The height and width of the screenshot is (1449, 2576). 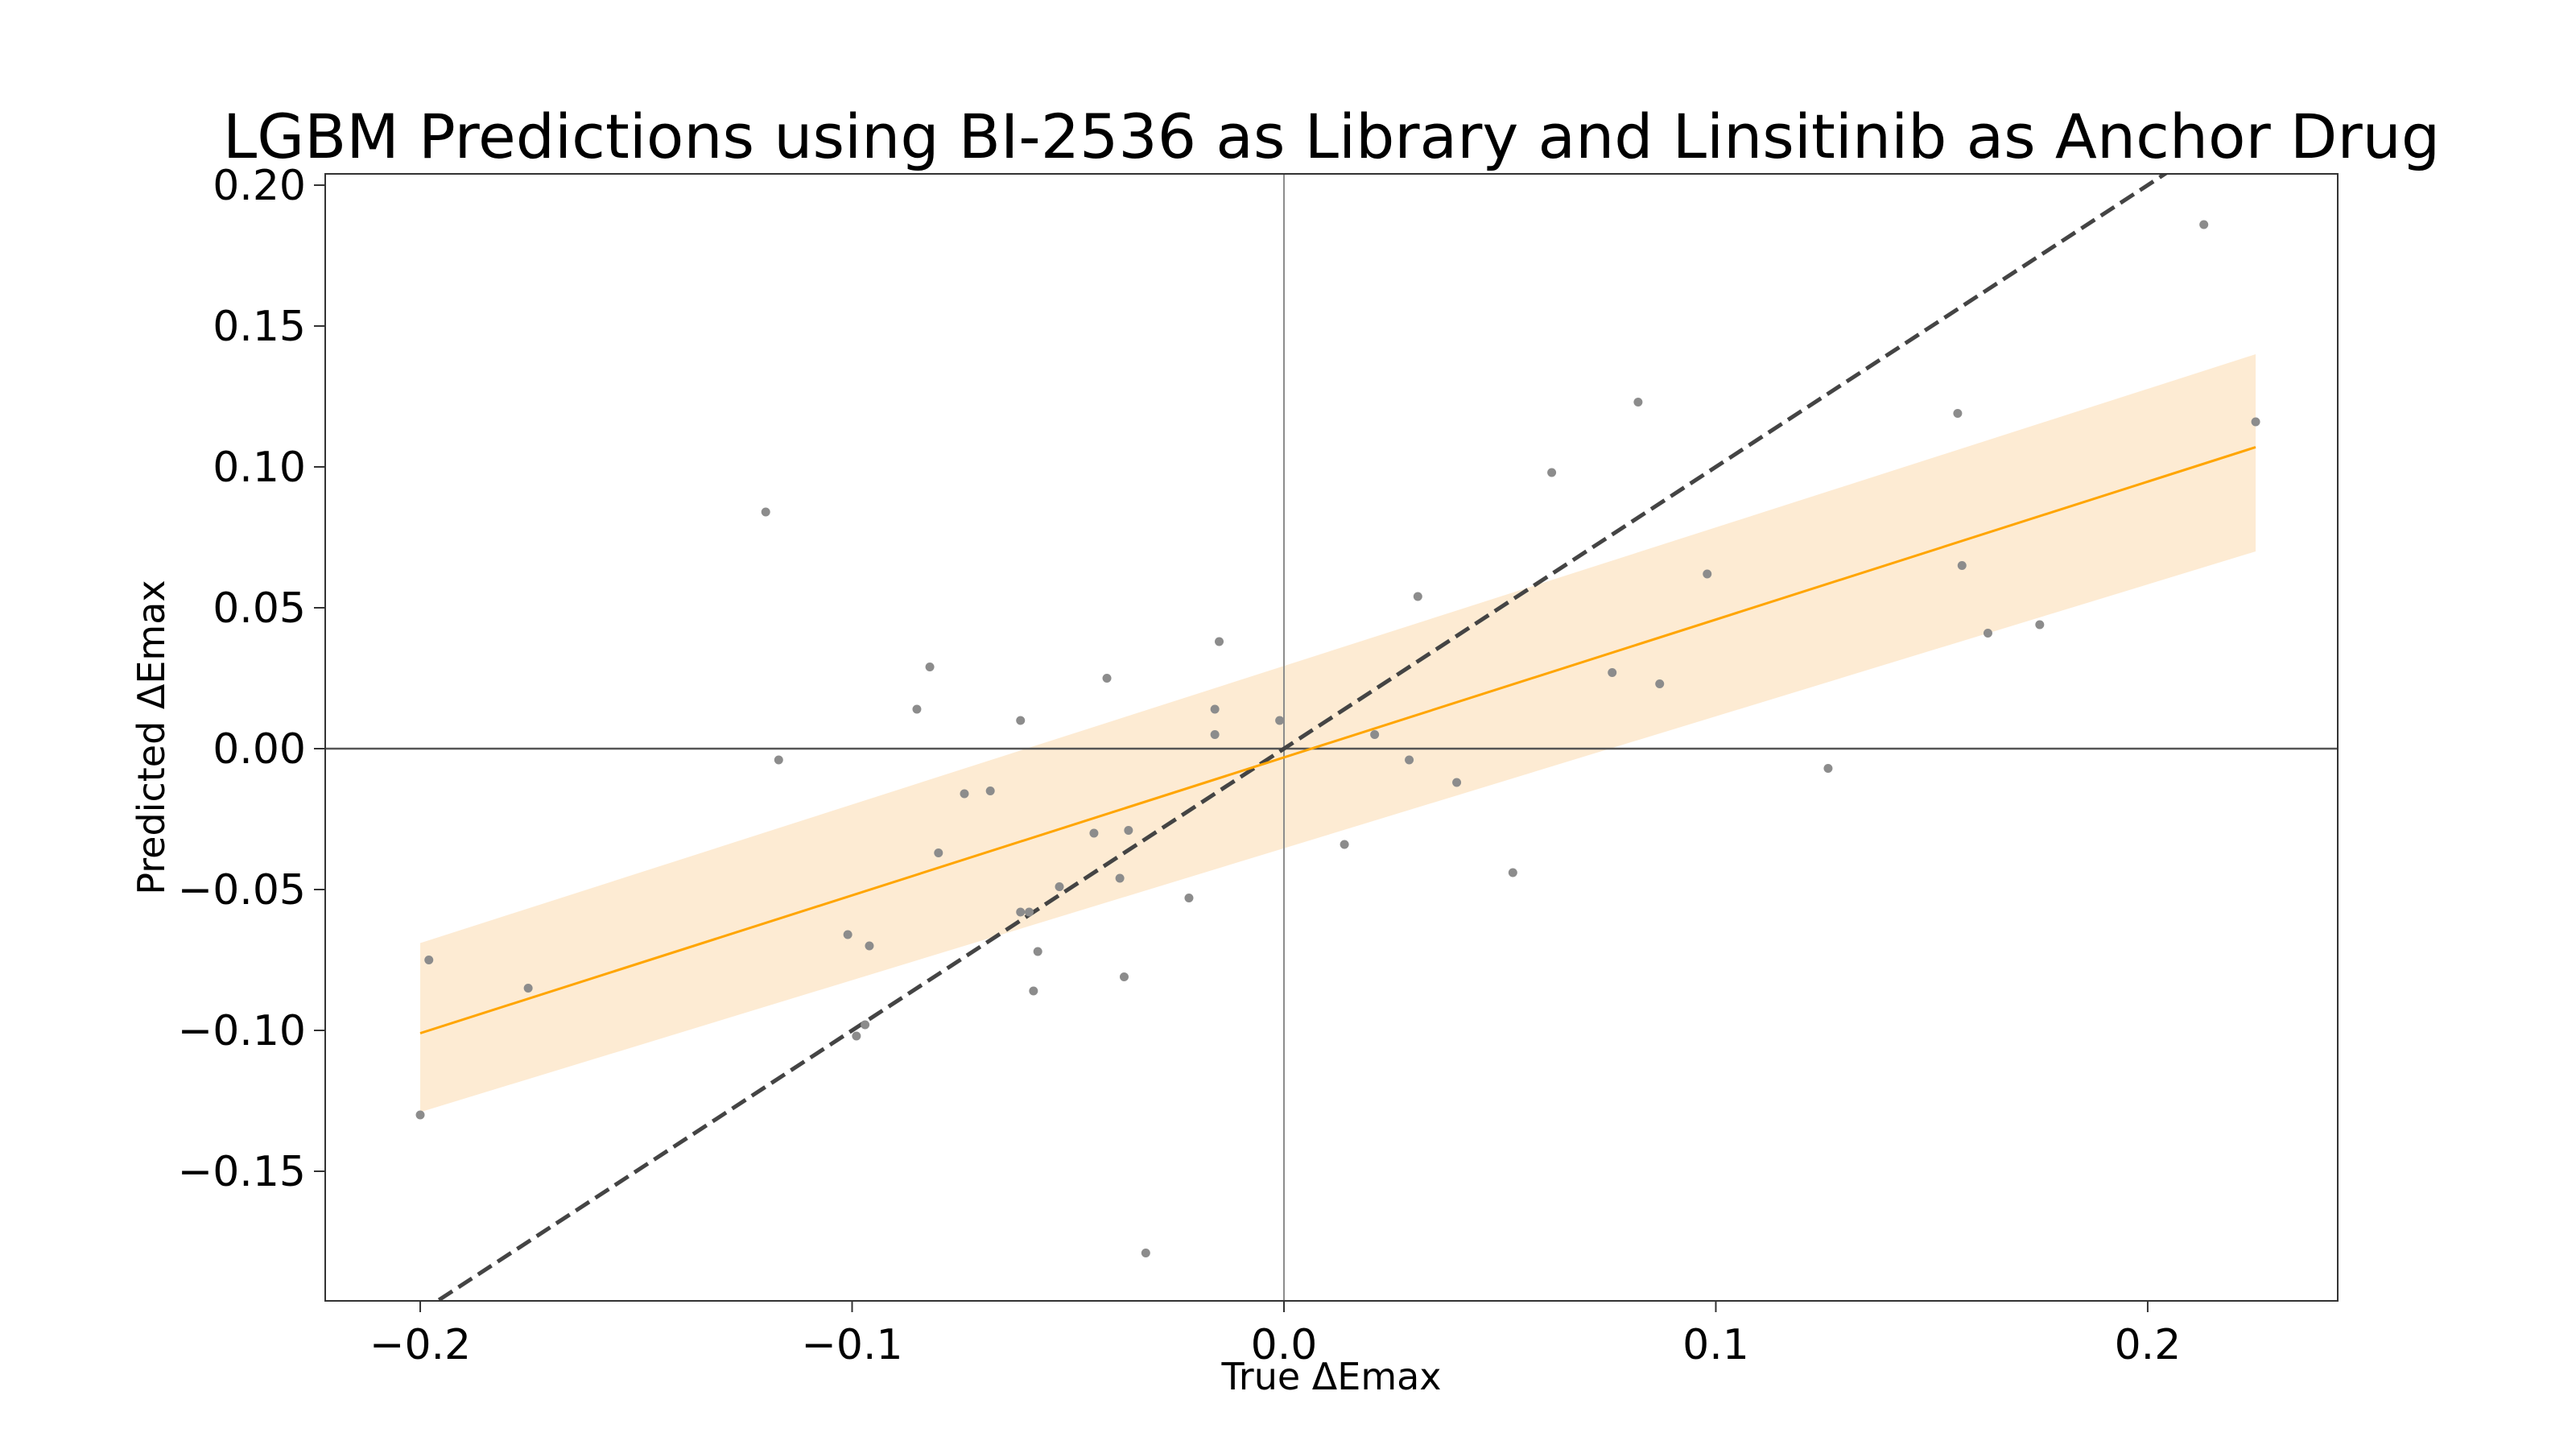 I want to click on y-tick-label: 0.00, so click(x=259, y=749).